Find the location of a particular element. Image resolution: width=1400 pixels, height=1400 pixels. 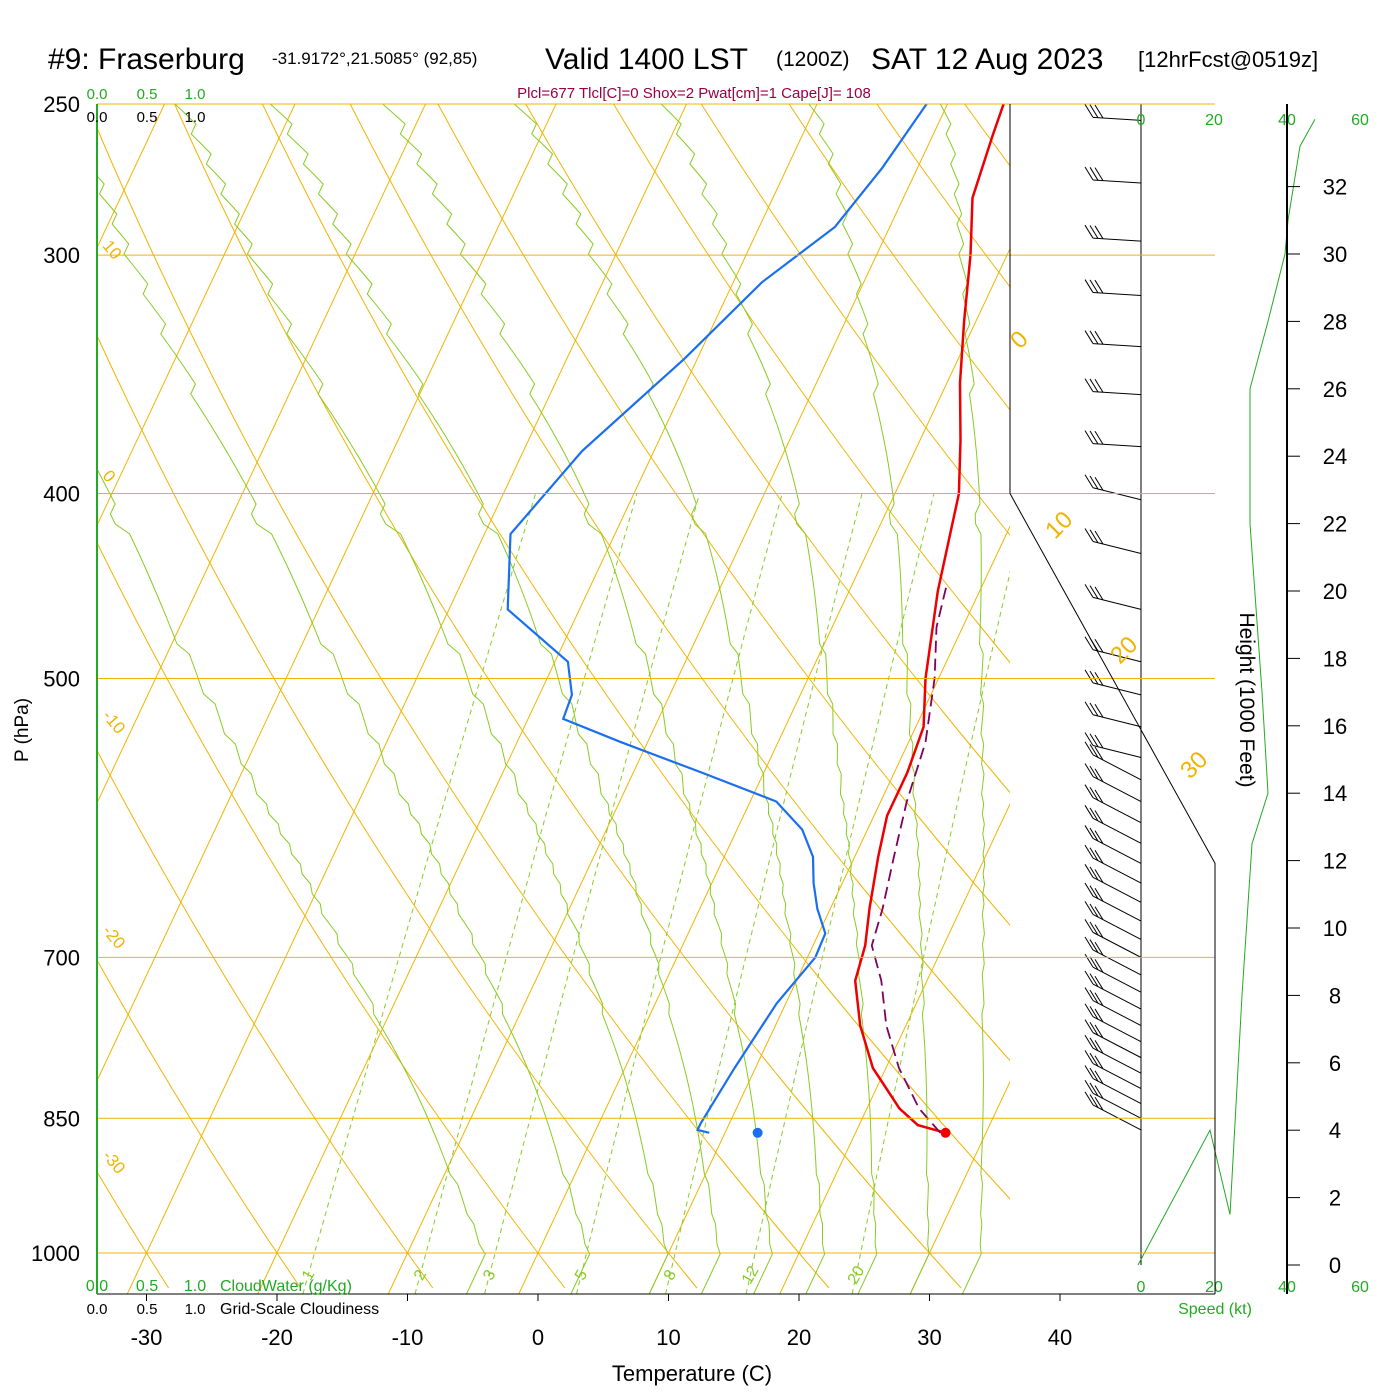

cloudiness-tick-top: 0.5 is located at coordinates (147, 117).